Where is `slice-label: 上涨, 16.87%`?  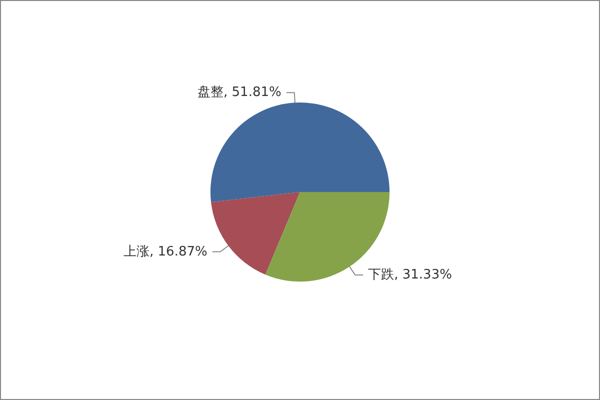
slice-label: 上涨, 16.87% is located at coordinates (166, 252).